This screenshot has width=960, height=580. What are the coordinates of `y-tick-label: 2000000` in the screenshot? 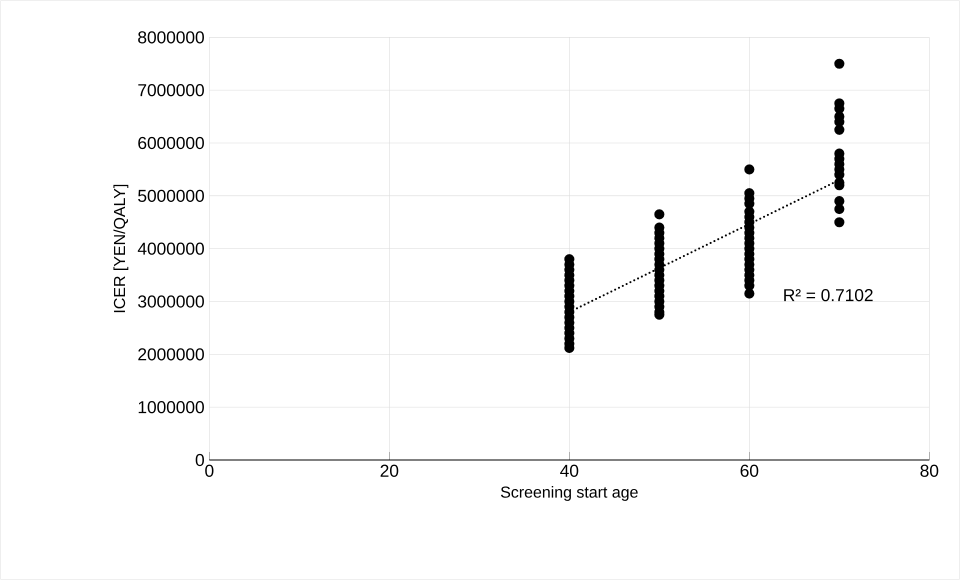 It's located at (171, 354).